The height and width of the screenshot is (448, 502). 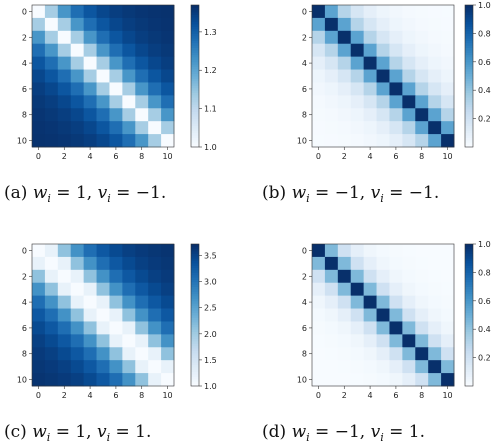 I want to click on x-tick-label: 8, so click(x=421, y=156).